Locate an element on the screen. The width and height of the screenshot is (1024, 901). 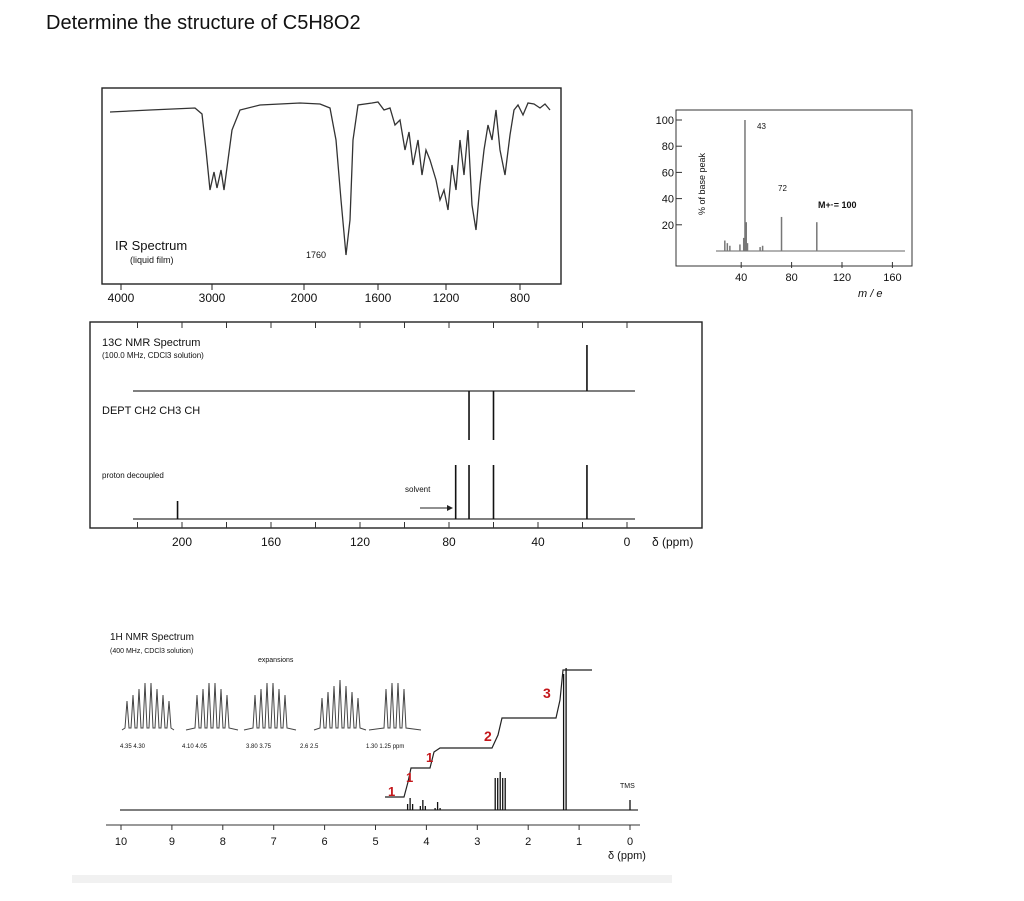
h1-expansion-tick-label: 4.10 4.05 is located at coordinates (195, 747).